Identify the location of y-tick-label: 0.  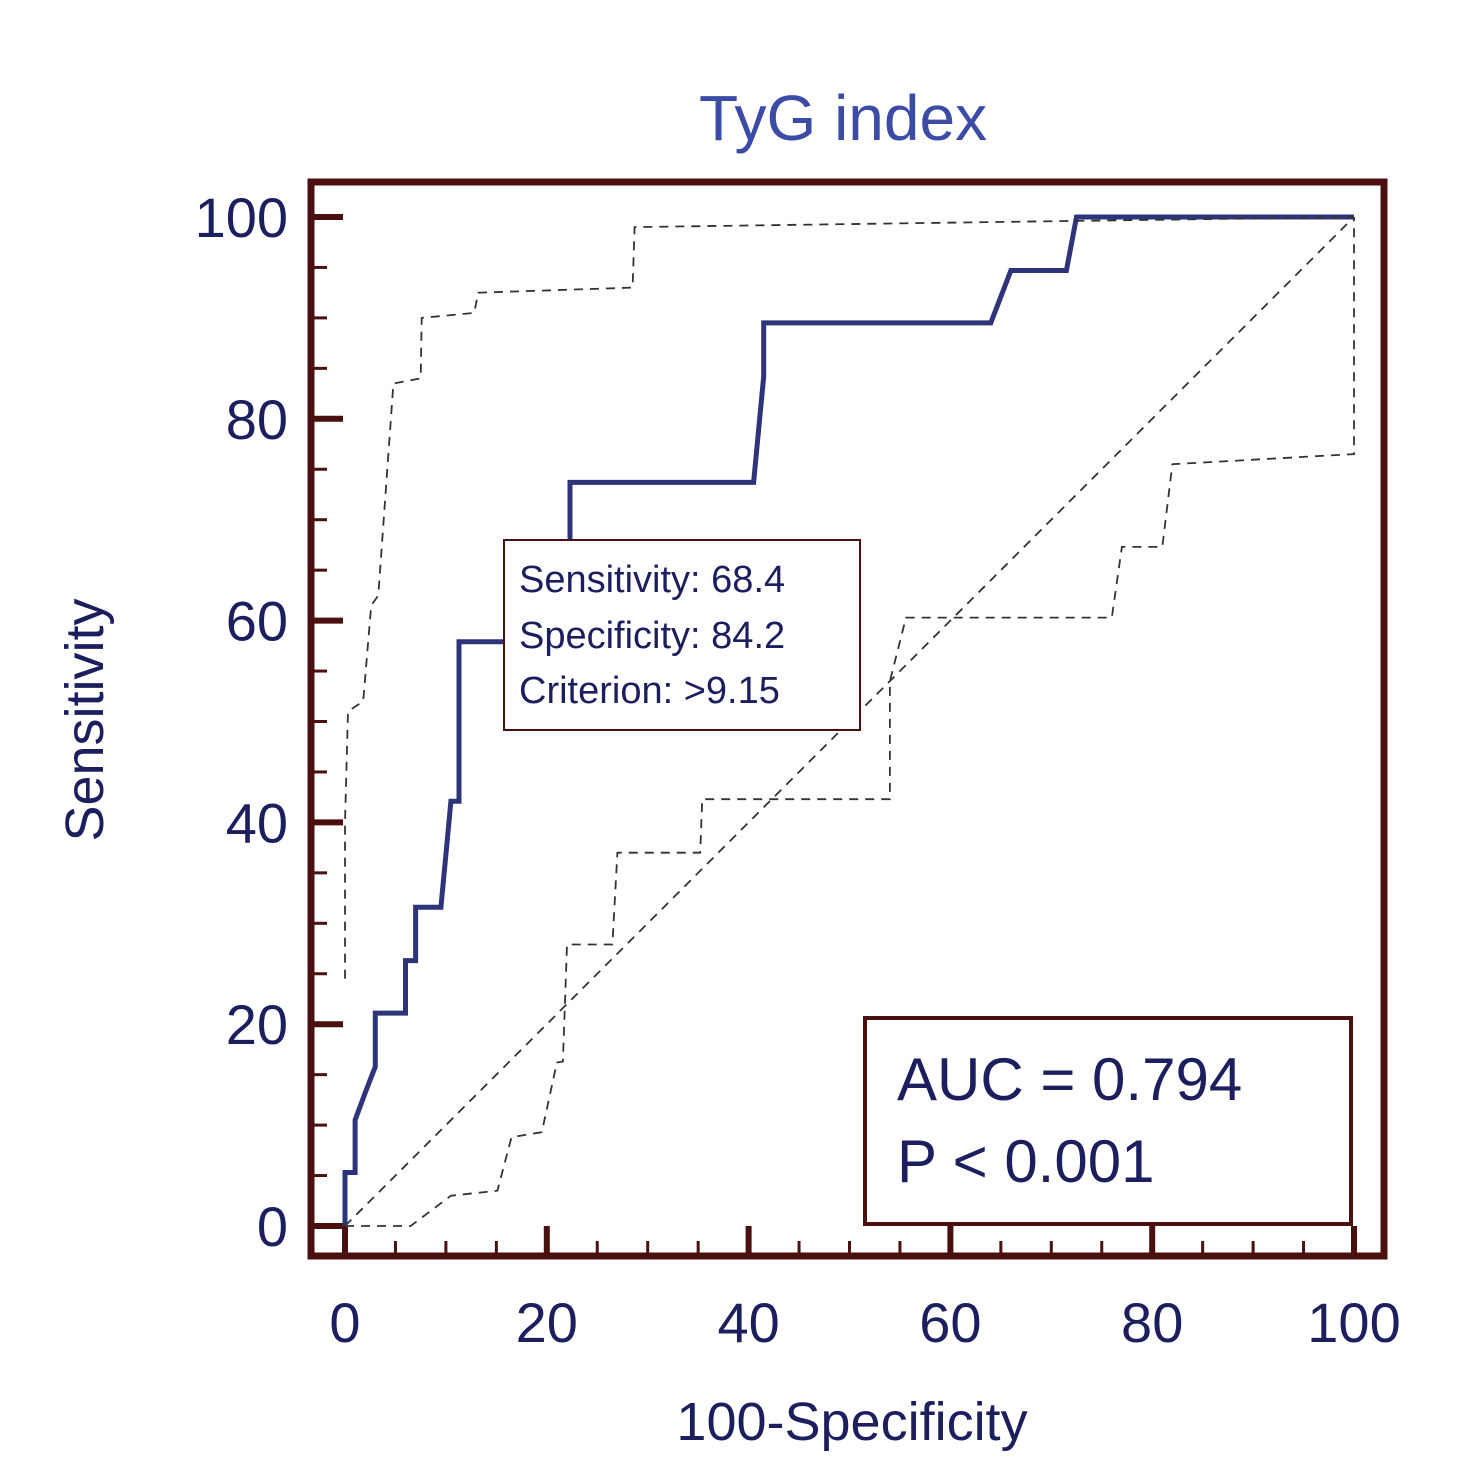
(272, 1226).